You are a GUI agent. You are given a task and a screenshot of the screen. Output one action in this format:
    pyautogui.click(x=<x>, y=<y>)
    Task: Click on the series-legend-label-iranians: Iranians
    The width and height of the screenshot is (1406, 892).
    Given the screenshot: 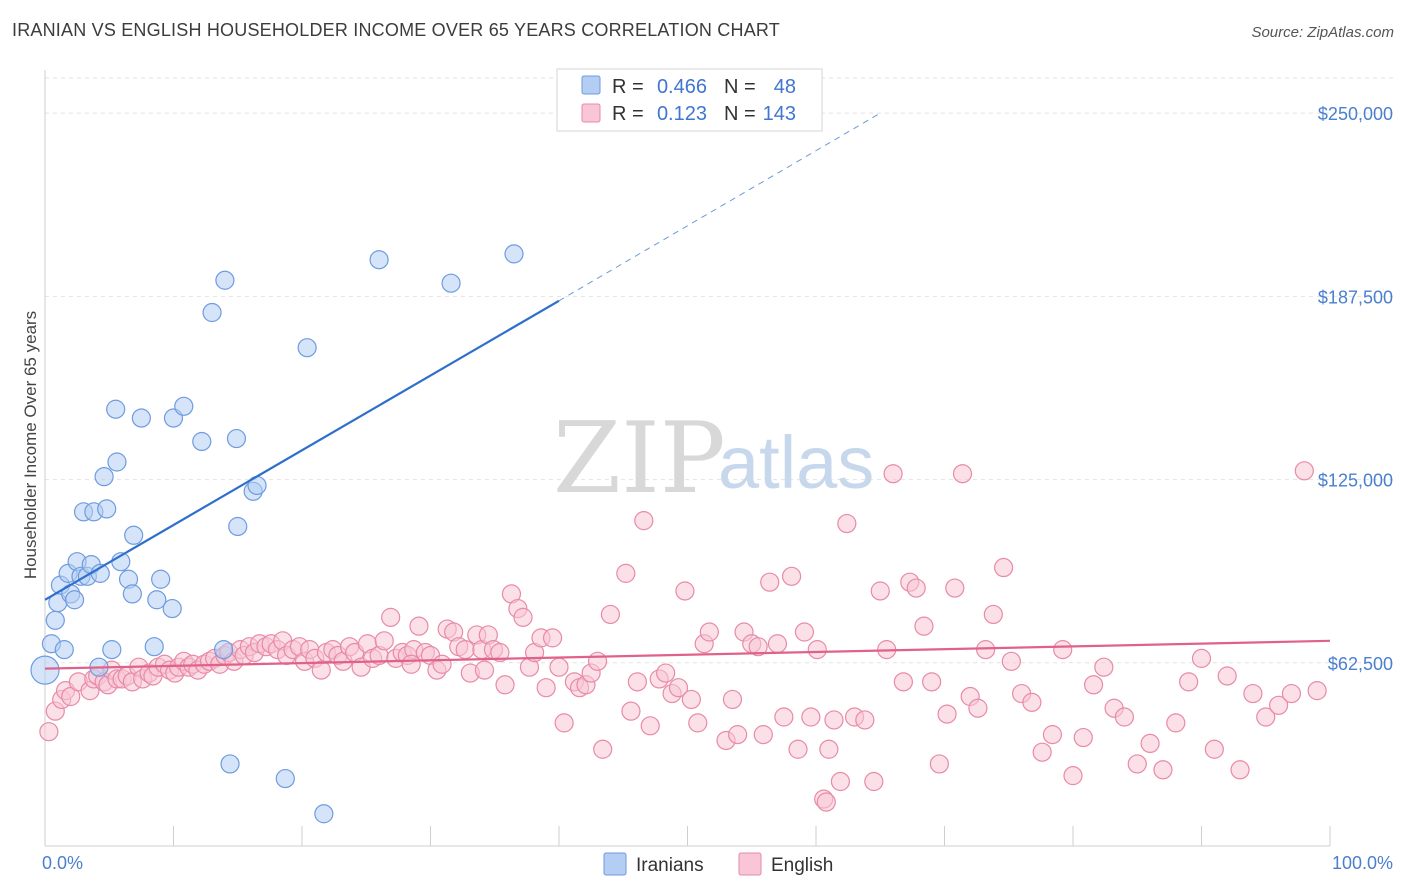 What is the action you would take?
    pyautogui.click(x=670, y=865)
    